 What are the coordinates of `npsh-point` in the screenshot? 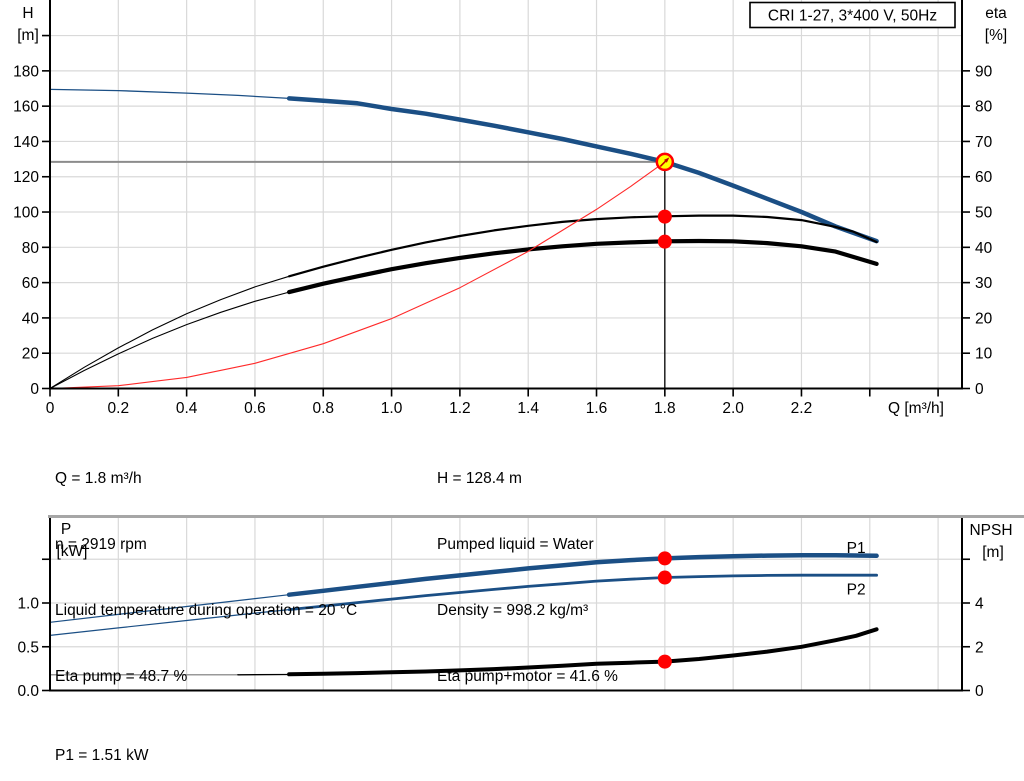 It's located at (664, 661).